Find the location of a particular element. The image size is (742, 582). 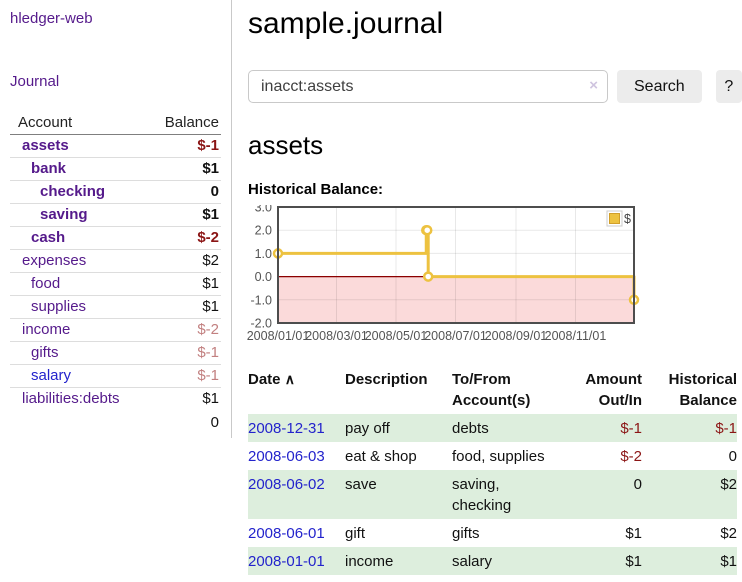

sidebar-account-link: bank is located at coordinates (49, 168).